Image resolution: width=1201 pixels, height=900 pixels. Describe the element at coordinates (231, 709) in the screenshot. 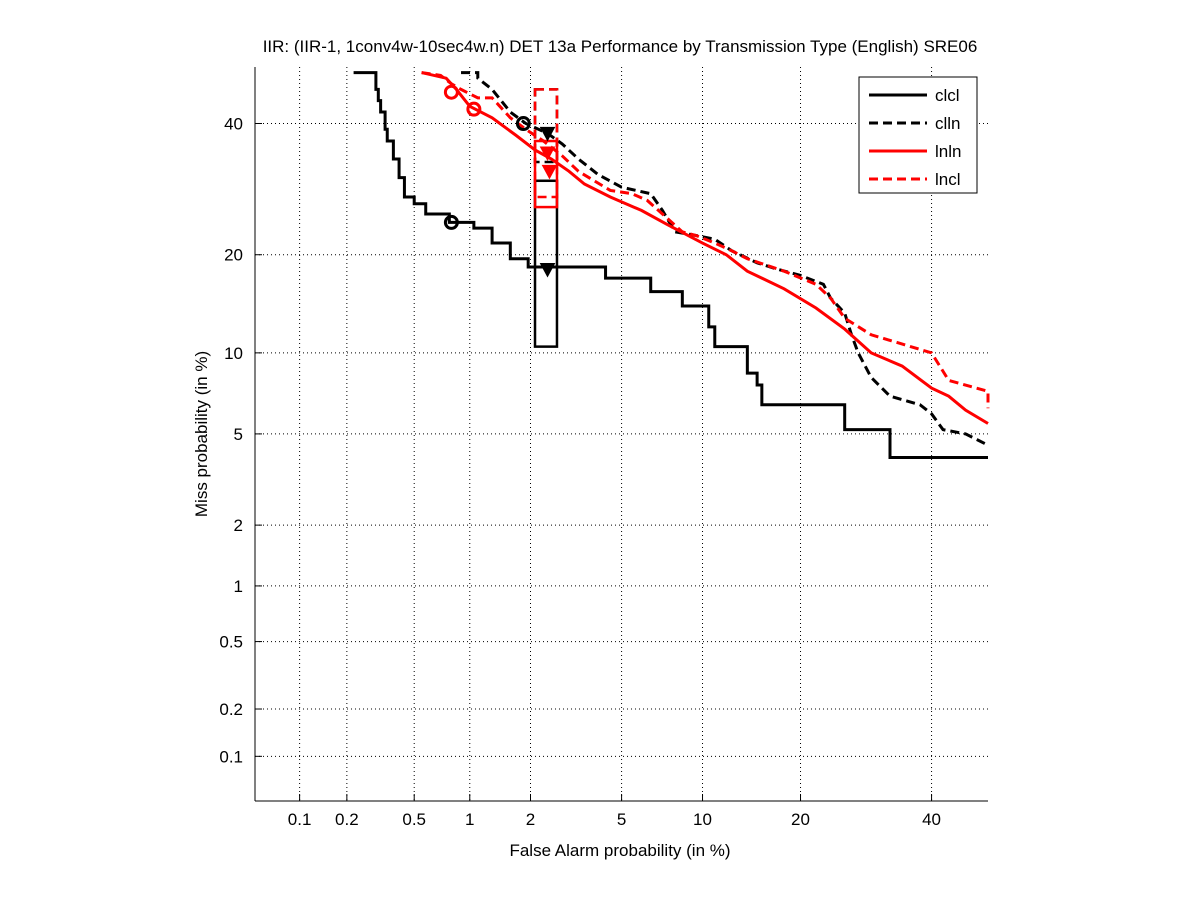

I see `y-tick-label: 0.2` at that location.